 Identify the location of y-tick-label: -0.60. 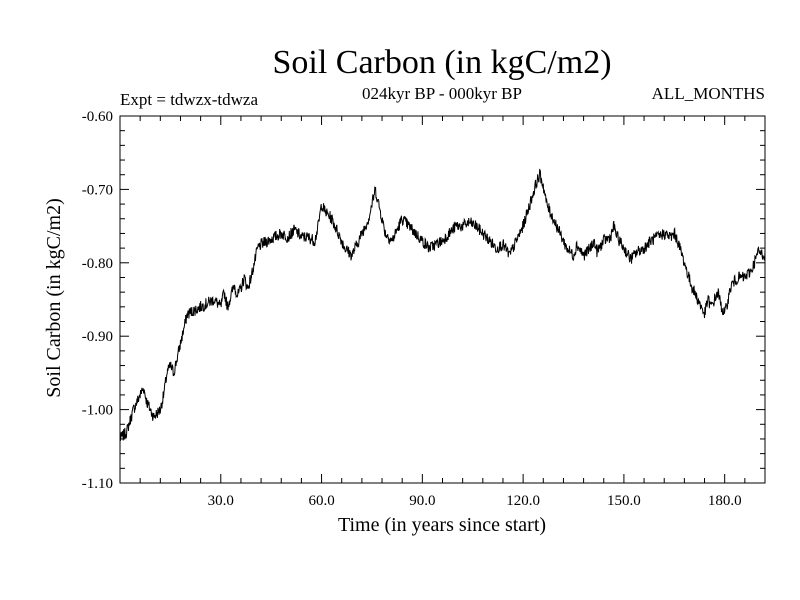
(97, 117).